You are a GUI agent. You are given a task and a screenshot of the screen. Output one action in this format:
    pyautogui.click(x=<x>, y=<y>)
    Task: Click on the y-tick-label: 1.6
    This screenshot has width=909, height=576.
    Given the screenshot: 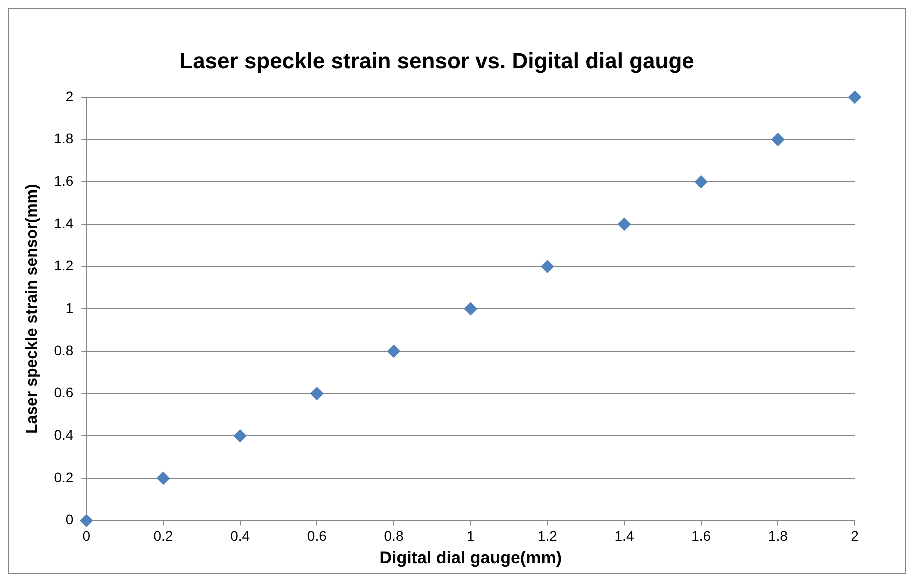 What is the action you would take?
    pyautogui.click(x=64, y=180)
    